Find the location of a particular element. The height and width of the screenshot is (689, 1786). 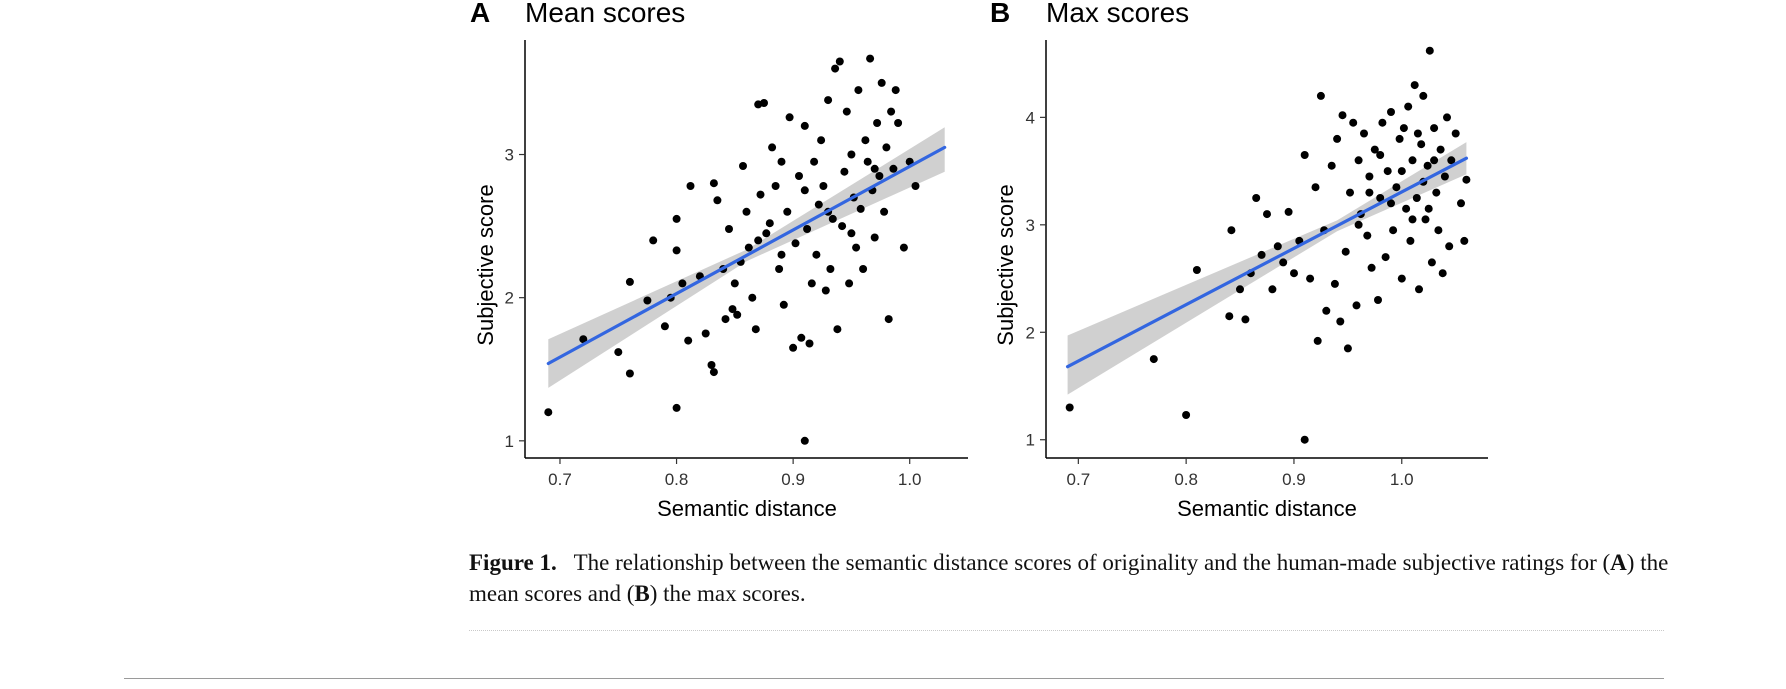

panel-b-y-tick-label: 1 is located at coordinates (1030, 440).